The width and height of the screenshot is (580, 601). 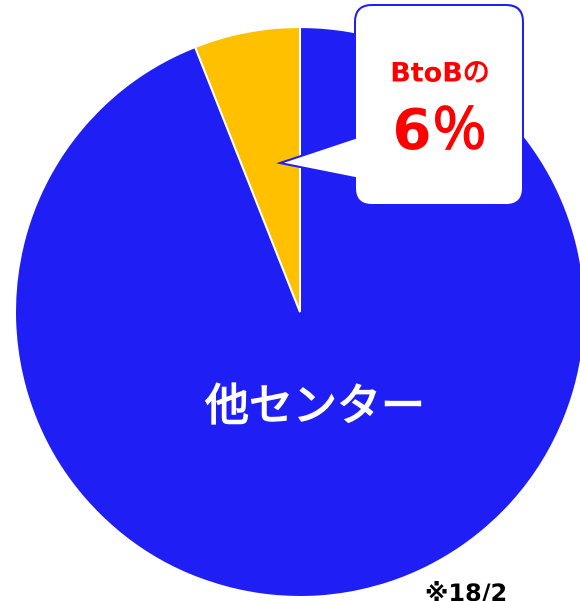 I want to click on slice-label: 他センター, so click(x=314, y=405).